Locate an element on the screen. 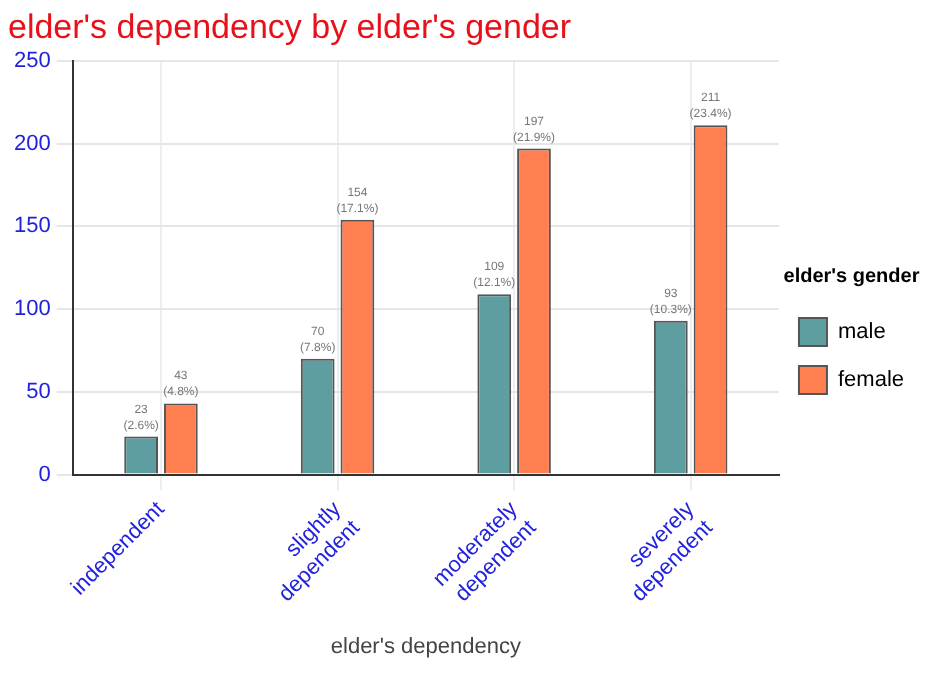 The width and height of the screenshot is (948, 676). legend-label: male is located at coordinates (861, 332).